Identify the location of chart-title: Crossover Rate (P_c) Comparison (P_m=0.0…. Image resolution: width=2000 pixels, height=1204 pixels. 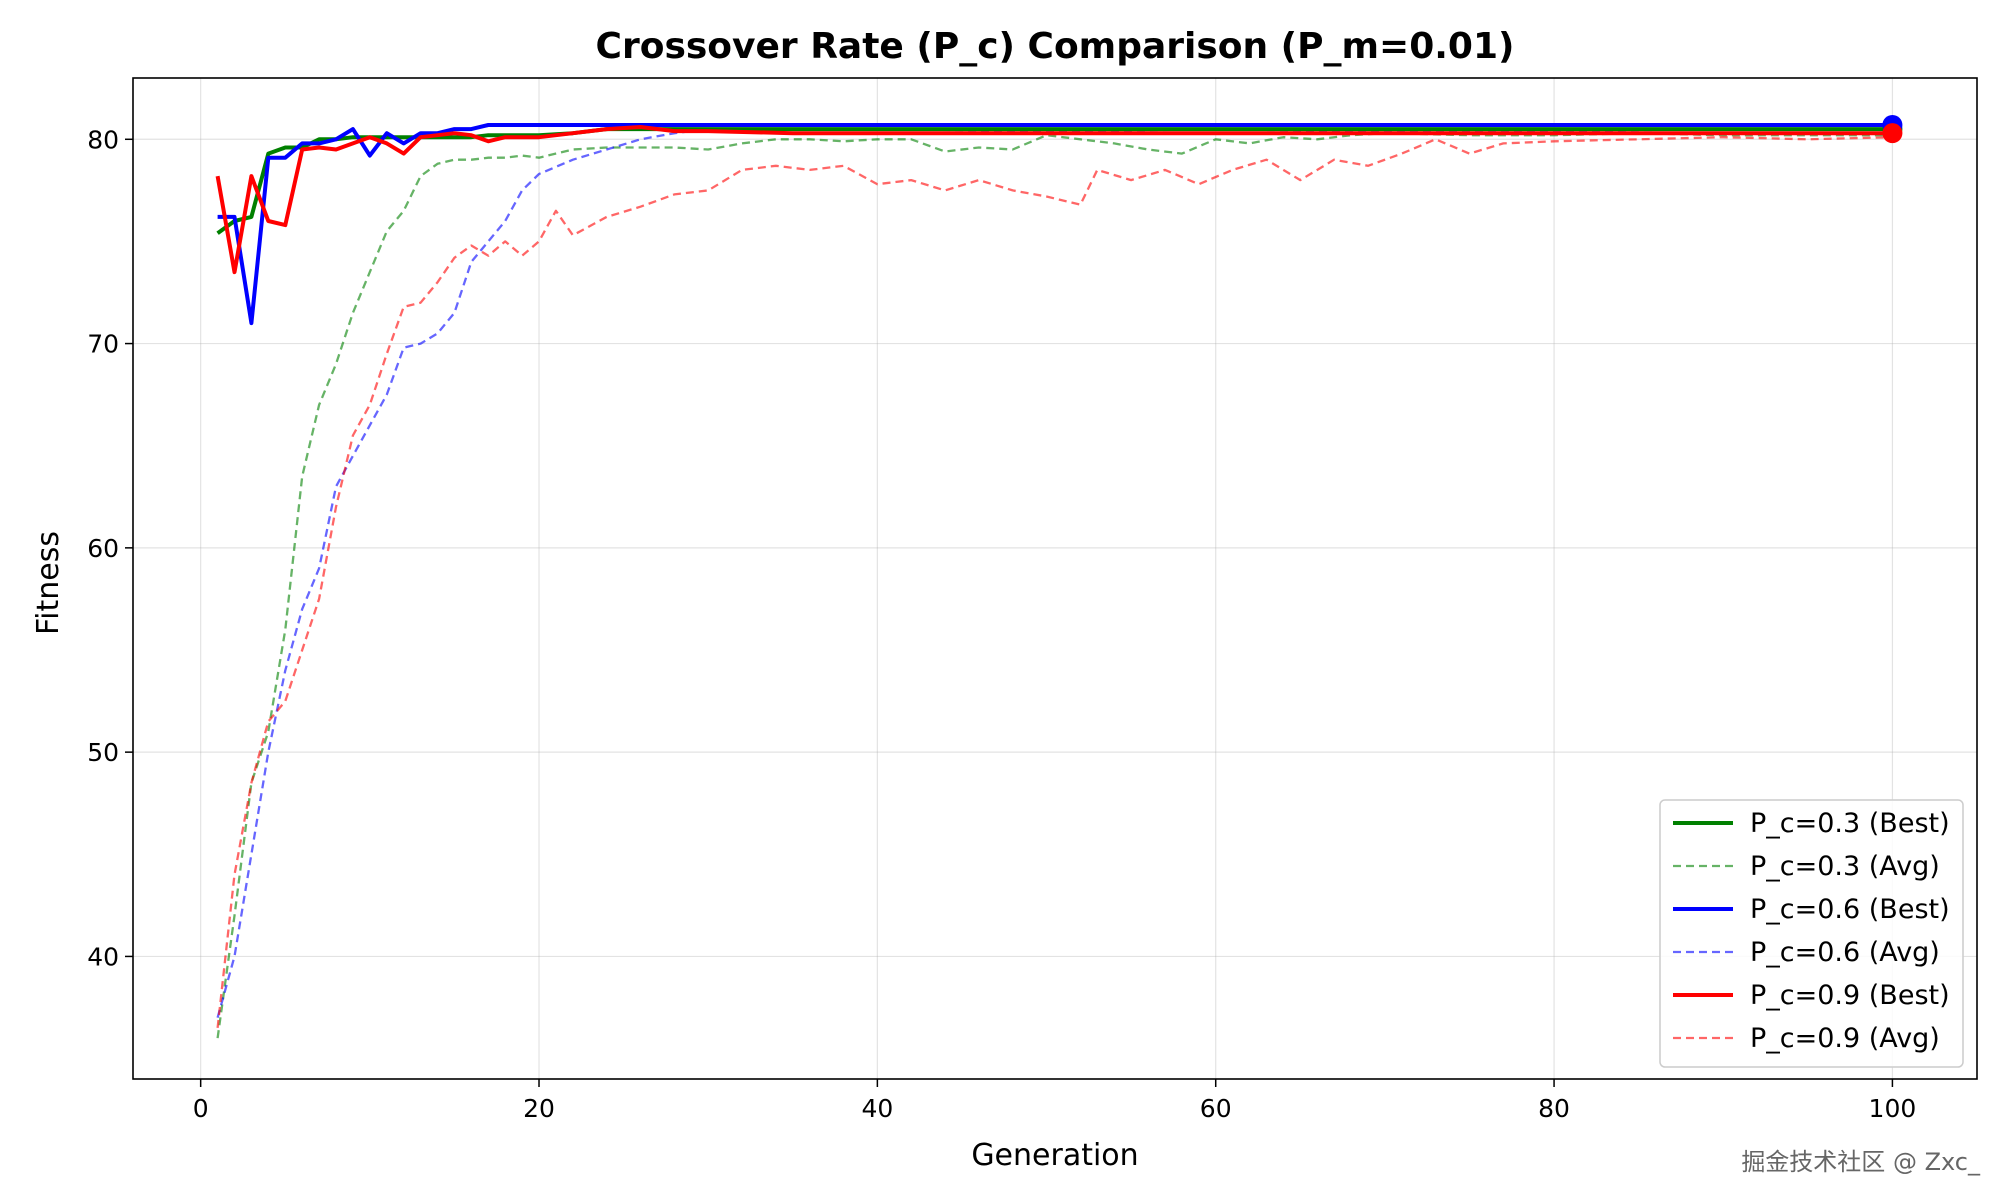
(1055, 46).